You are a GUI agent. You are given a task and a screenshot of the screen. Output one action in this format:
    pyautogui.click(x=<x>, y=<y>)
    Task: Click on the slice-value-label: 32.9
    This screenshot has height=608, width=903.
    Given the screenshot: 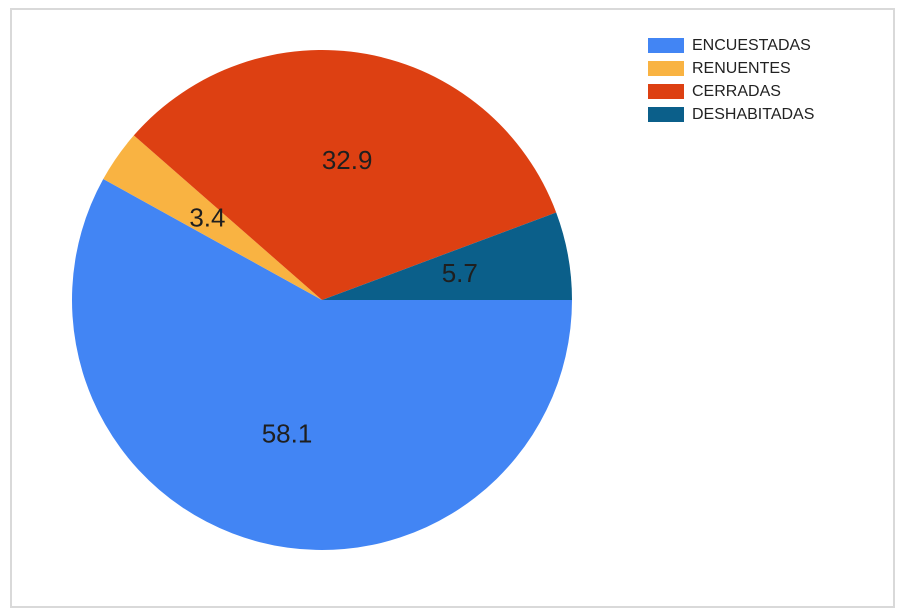 What is the action you would take?
    pyautogui.click(x=347, y=160)
    